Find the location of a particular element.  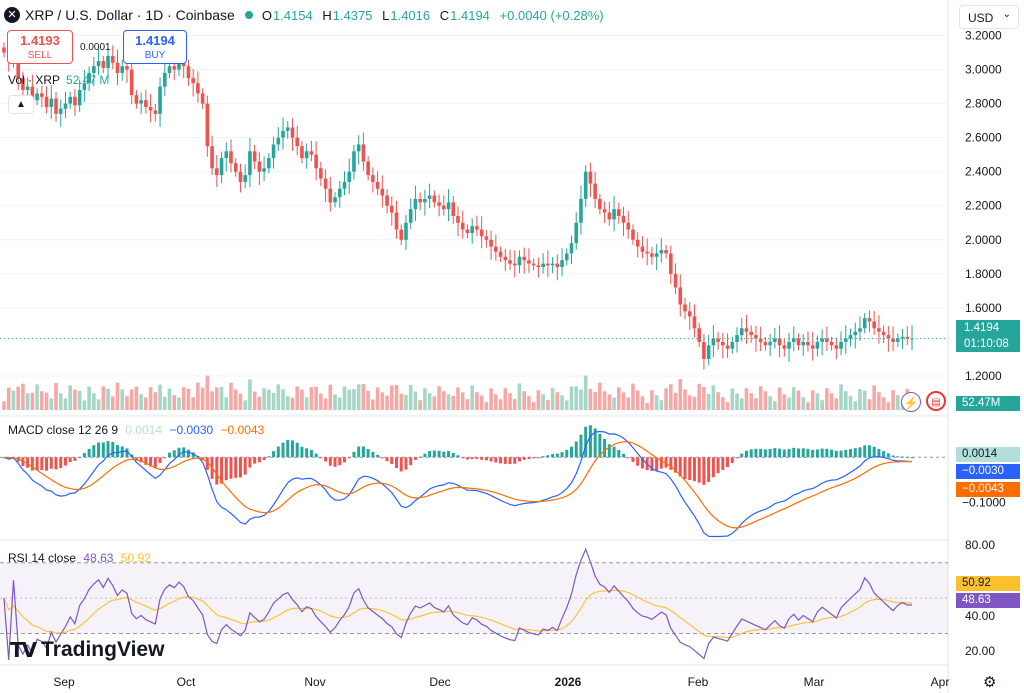

buy-button: 1.4194 BUY is located at coordinates (155, 47).